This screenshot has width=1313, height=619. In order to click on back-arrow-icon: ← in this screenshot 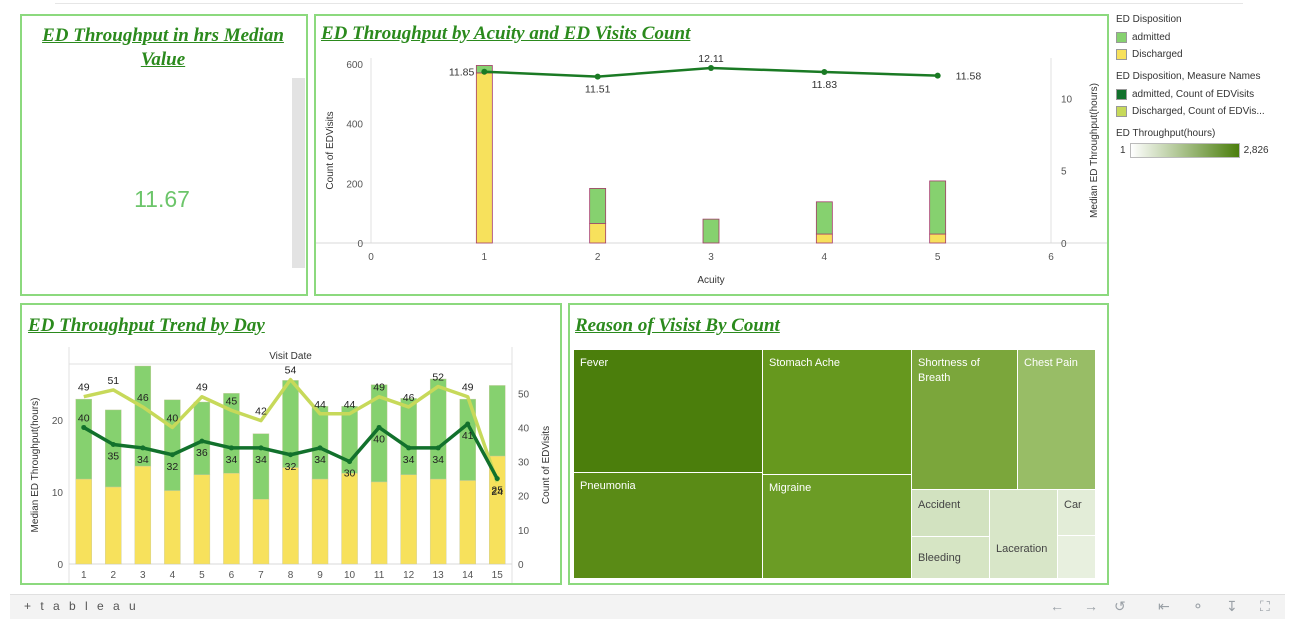, I will do `click(1057, 606)`.